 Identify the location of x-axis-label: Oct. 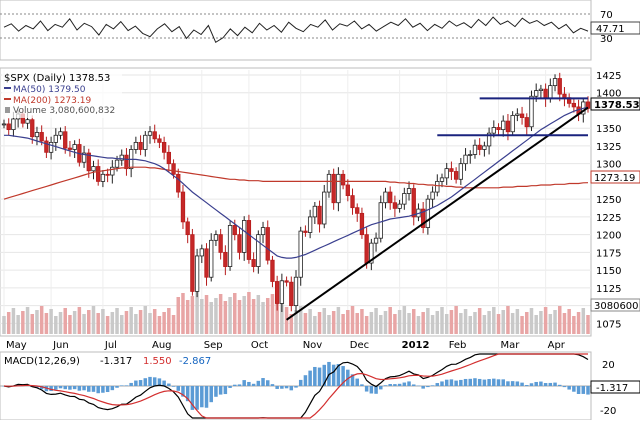
(259, 345).